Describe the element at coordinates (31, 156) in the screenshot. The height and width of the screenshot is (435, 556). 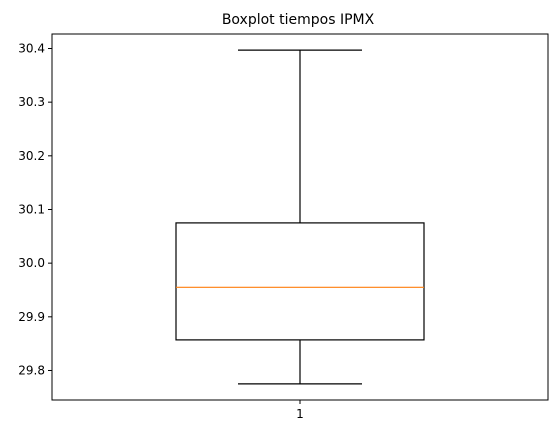
I see `y-tick-label: 30.2` at that location.